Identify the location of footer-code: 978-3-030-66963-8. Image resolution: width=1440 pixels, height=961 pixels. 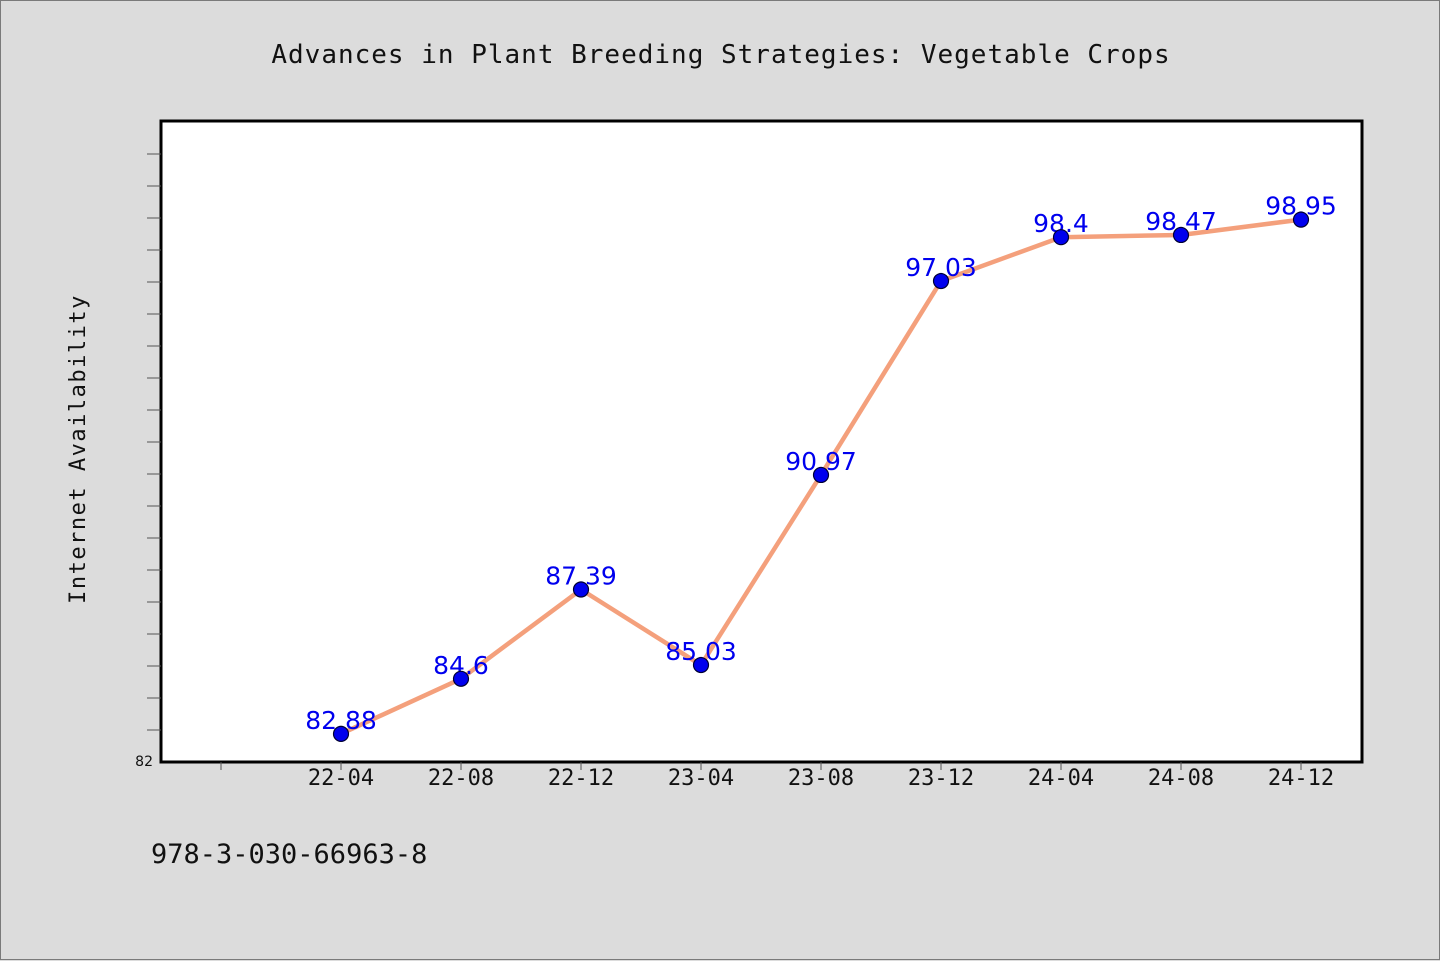
(289, 854).